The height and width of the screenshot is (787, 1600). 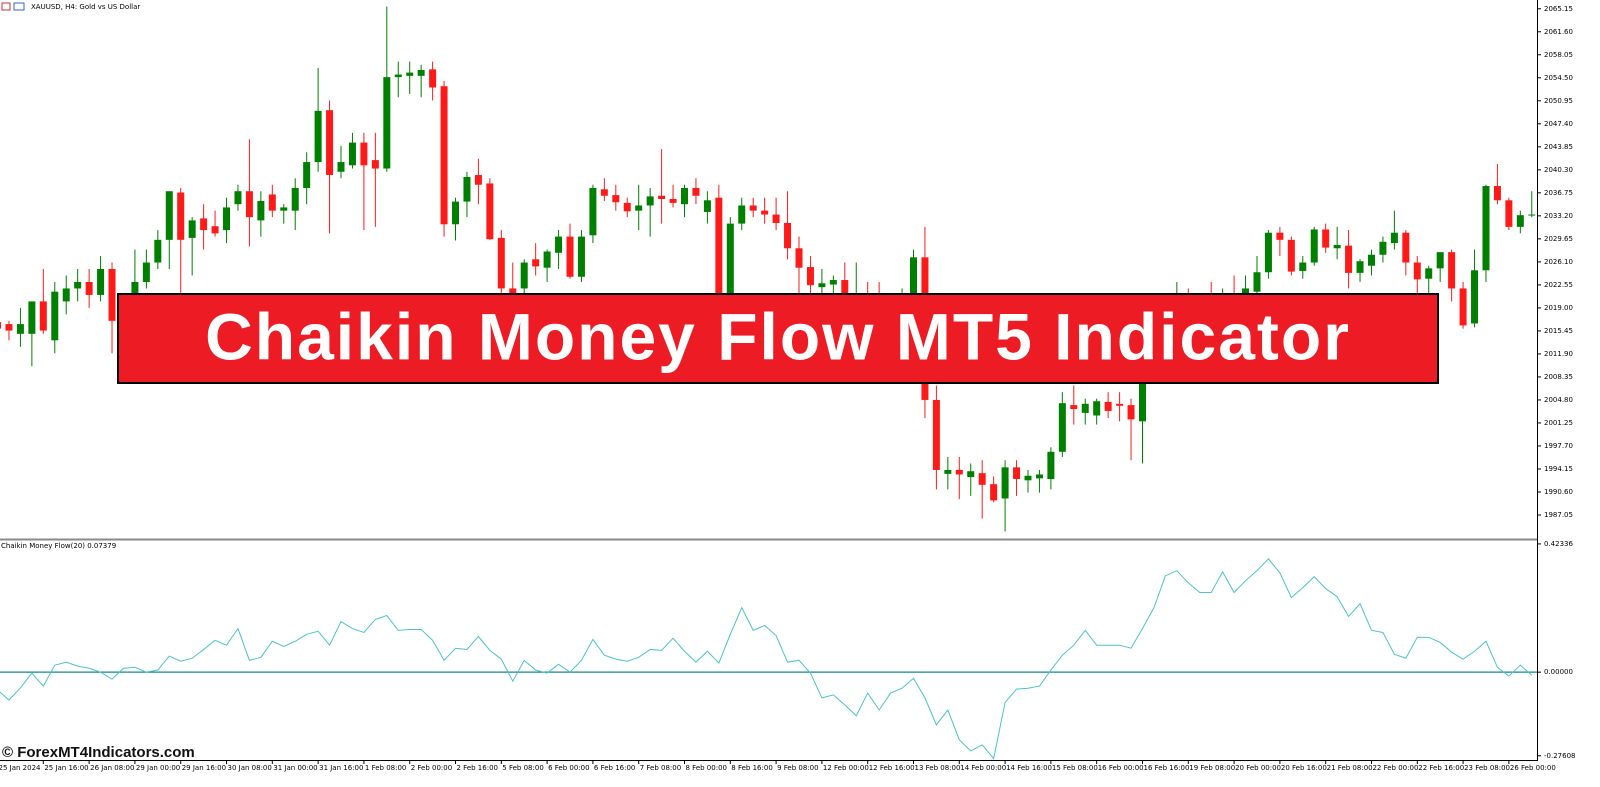 I want to click on y-tick-label: 2047.40, so click(x=1558, y=124).